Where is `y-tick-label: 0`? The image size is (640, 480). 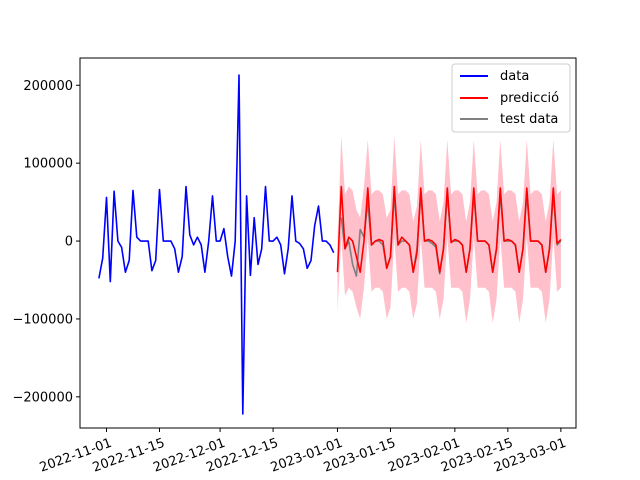 y-tick-label: 0 is located at coordinates (69, 242).